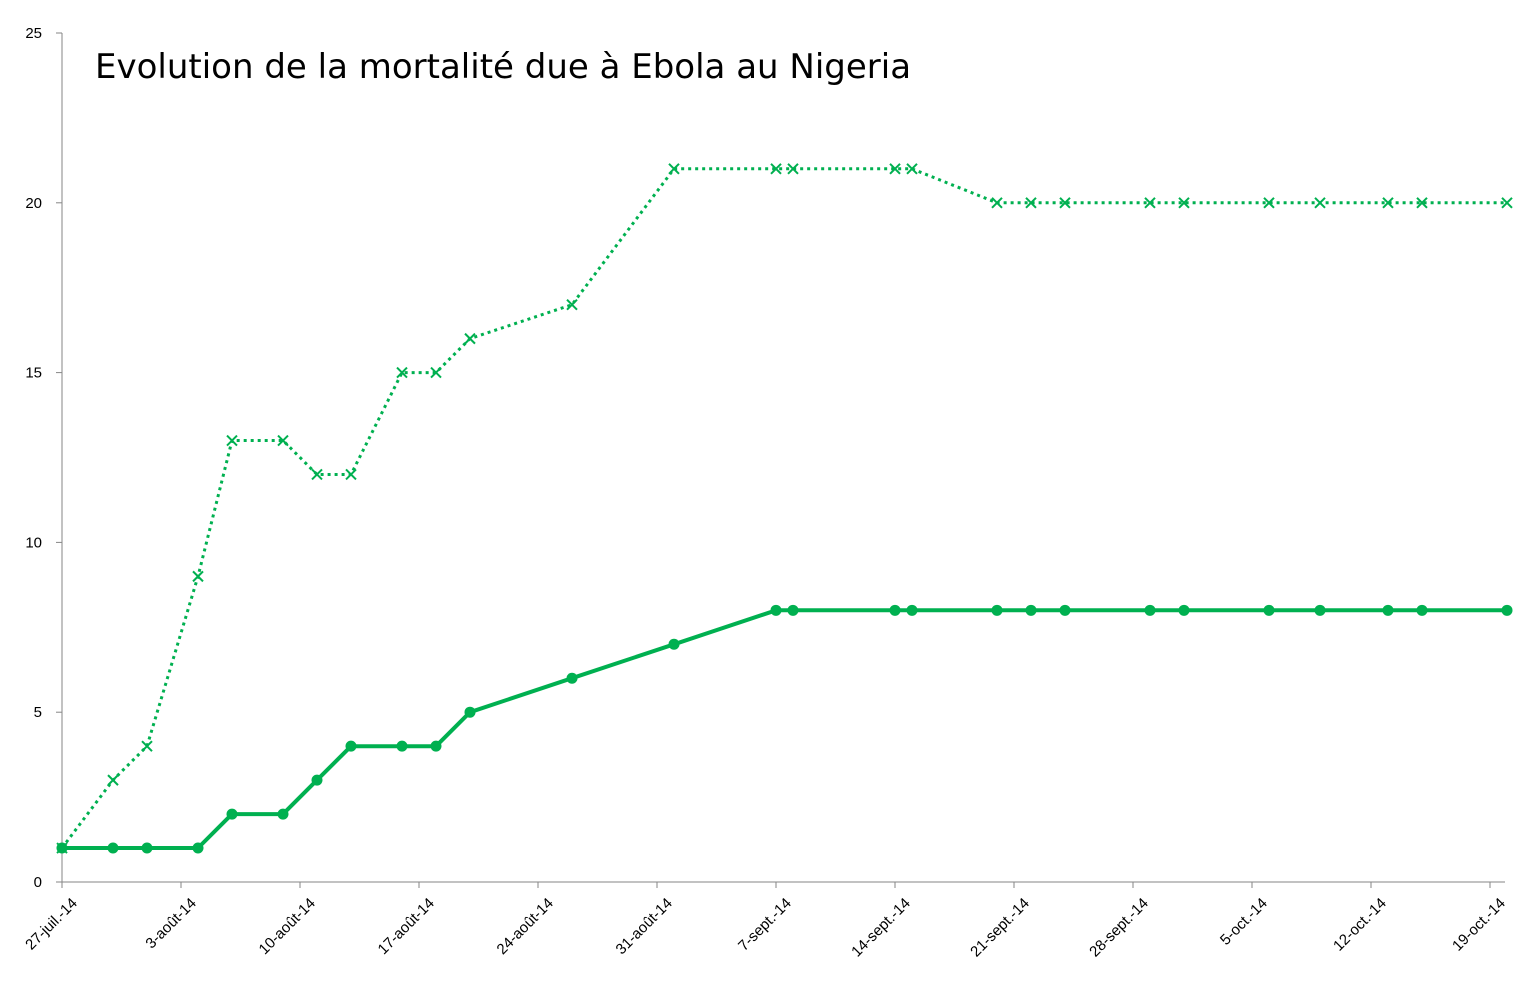 This screenshot has height=1000, width=1528. Describe the element at coordinates (286, 926) in the screenshot. I see `x-tick-label: 10-août-14` at that location.